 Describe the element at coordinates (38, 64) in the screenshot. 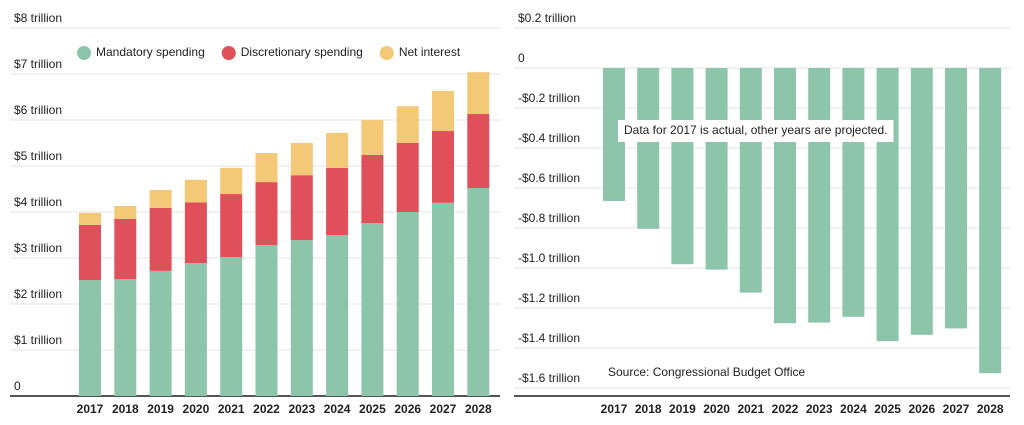

I see `y-tick-label: $7 trillion` at that location.